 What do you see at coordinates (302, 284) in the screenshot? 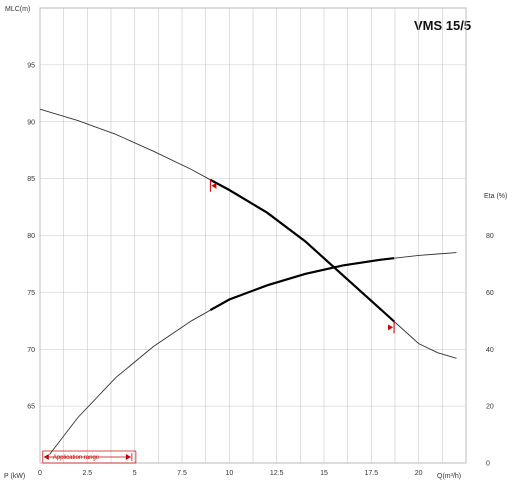
I see `series-operating-eta` at bounding box center [302, 284].